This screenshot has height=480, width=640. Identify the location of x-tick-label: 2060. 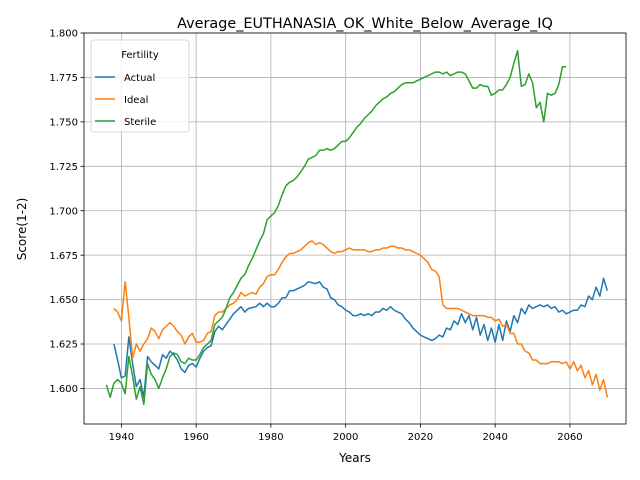
(569, 437).